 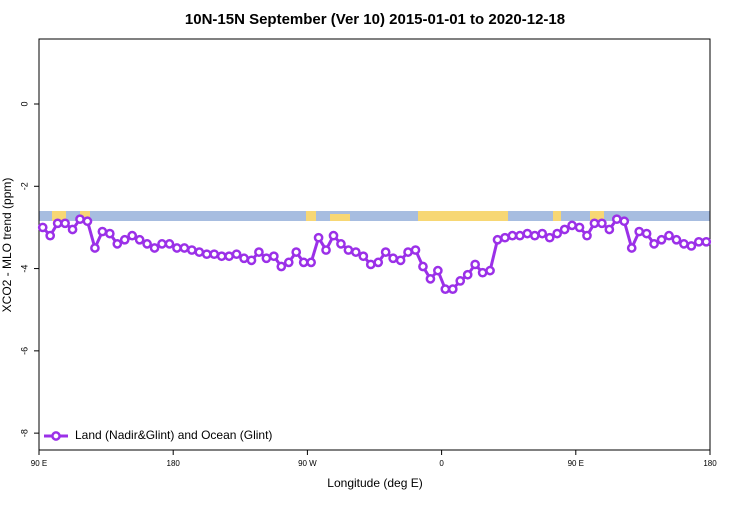 What do you see at coordinates (56, 436) in the screenshot?
I see `legend-marker` at bounding box center [56, 436].